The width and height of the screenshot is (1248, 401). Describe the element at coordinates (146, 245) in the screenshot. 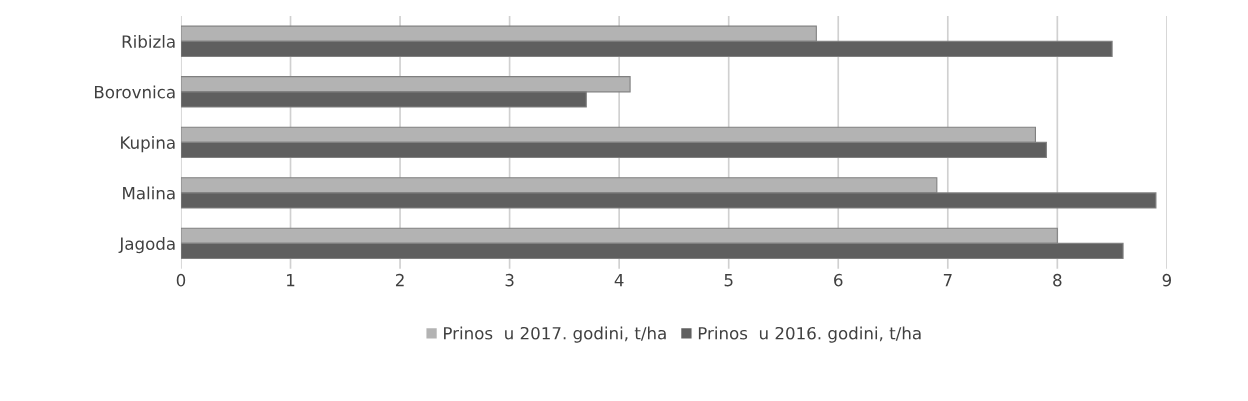

I see `y-tick-label: Jagoda` at that location.